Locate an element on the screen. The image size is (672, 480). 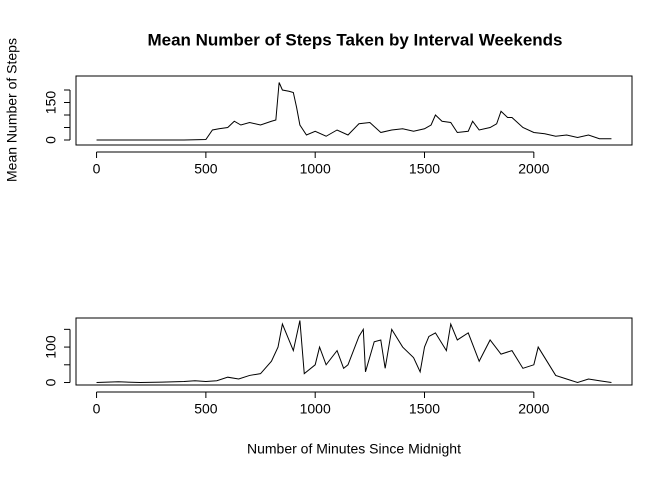
y-tick-label: 100 is located at coordinates (51, 347).